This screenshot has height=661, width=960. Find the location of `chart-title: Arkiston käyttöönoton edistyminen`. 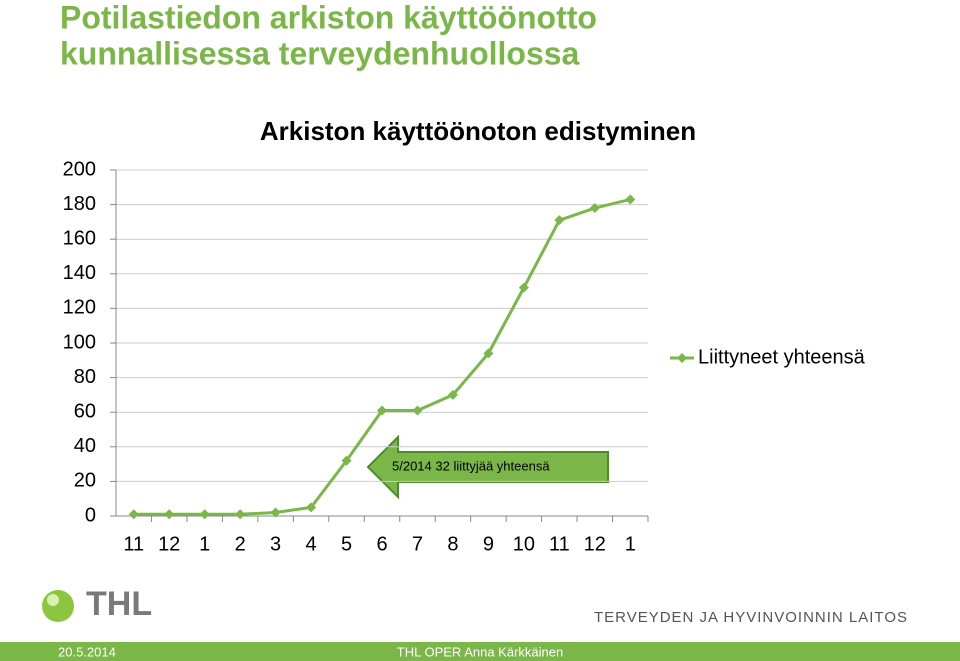

chart-title: Arkiston käyttöönoton edistyminen is located at coordinates (478, 131).